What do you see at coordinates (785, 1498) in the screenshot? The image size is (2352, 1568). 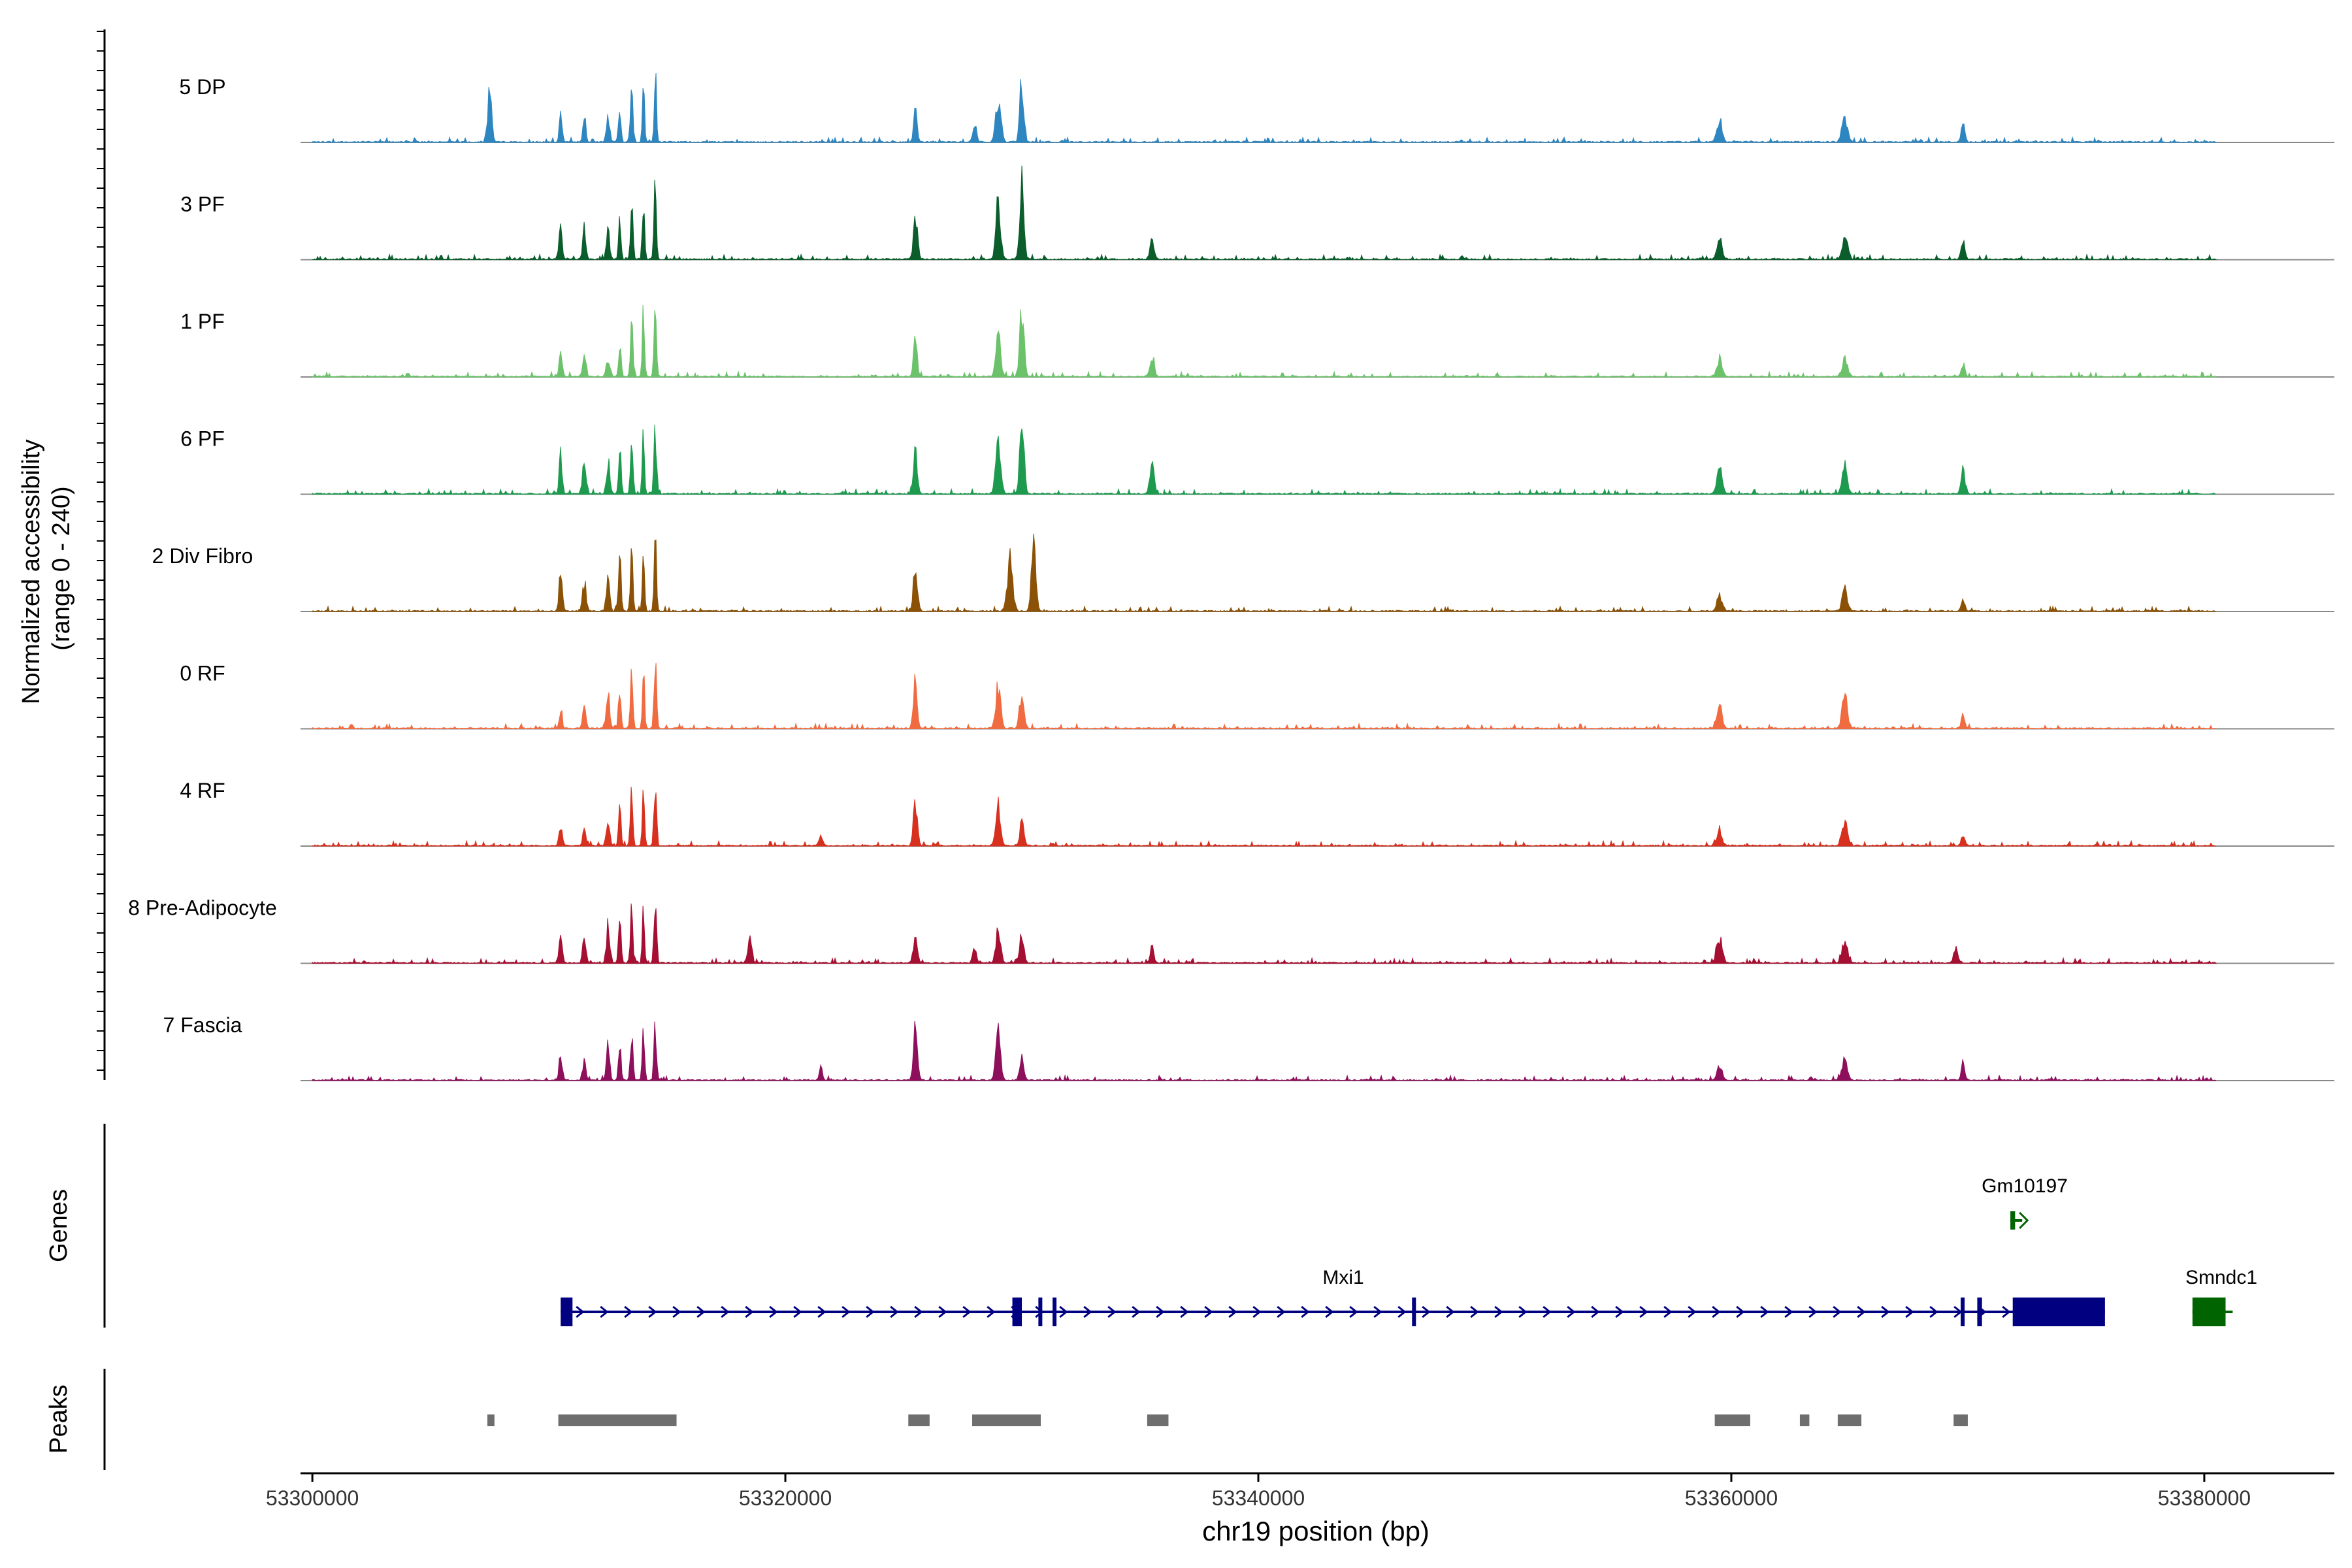 I see `x-tick-label: 53320000` at bounding box center [785, 1498].